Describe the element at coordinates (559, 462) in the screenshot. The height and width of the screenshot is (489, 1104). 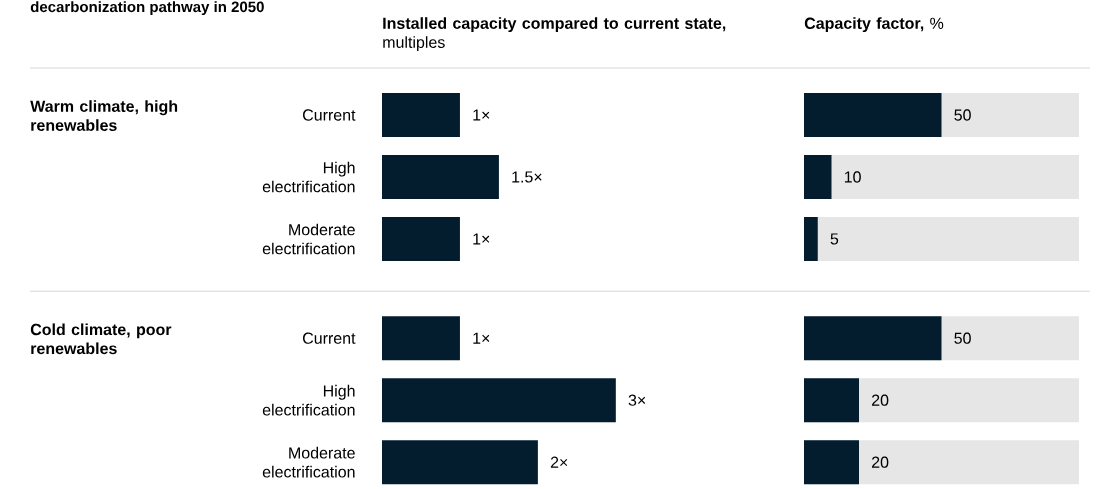
I see `data-label: 2×` at that location.